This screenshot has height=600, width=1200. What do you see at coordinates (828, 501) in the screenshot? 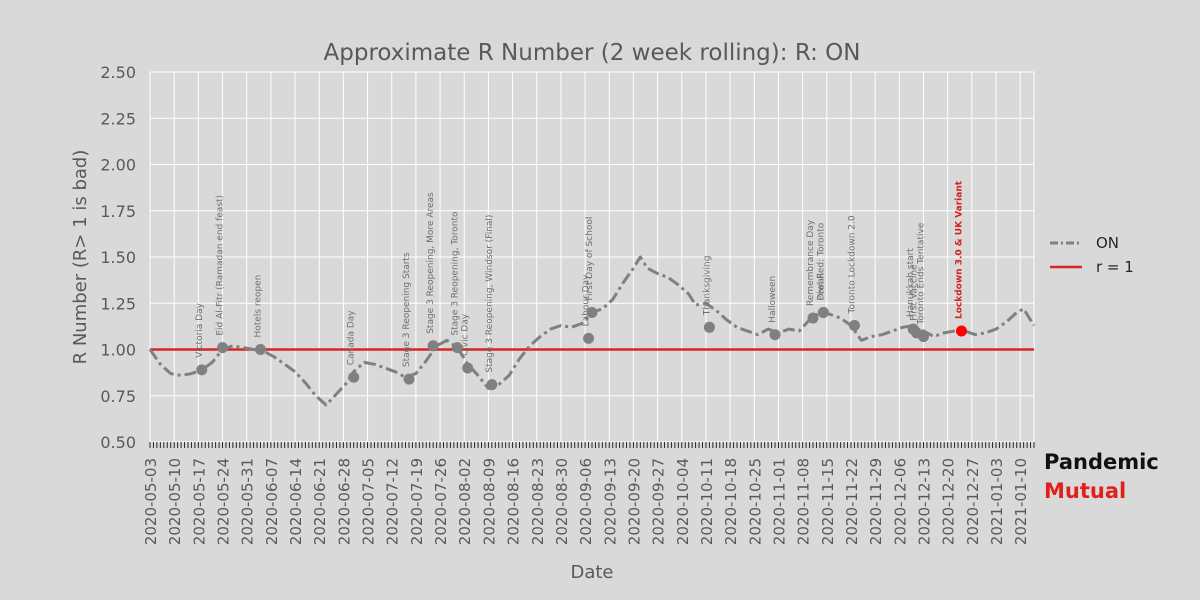
I see `x-tick-label: 2020-11-15` at bounding box center [828, 501].